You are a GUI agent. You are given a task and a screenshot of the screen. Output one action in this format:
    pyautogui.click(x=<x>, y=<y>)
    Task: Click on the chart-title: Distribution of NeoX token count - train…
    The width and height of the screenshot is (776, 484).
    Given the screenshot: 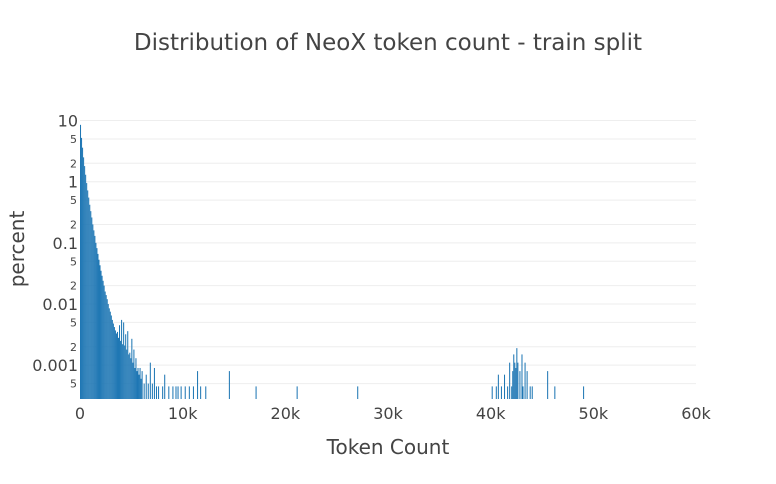 What is the action you would take?
    pyautogui.click(x=388, y=43)
    